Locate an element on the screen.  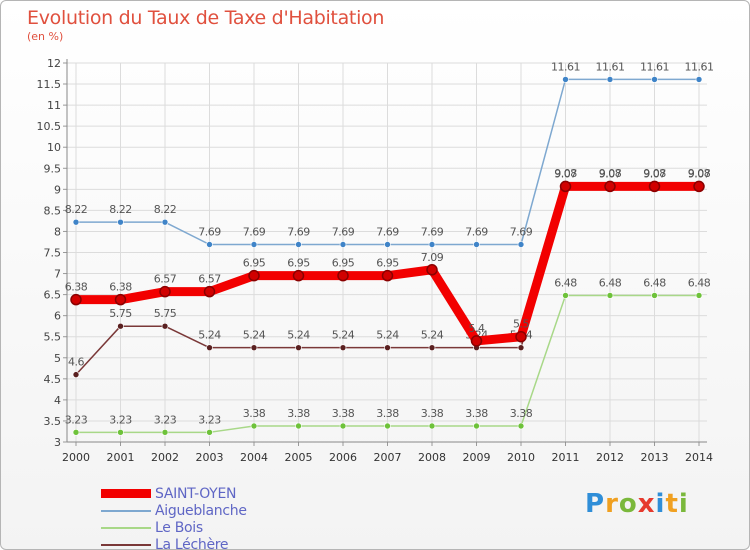
legend-label: La Léchère is located at coordinates (192, 543).